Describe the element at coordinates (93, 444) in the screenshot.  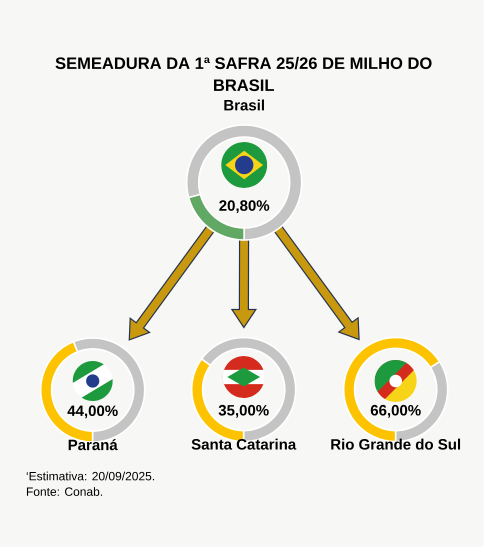
I see `text: Paraná` at that location.